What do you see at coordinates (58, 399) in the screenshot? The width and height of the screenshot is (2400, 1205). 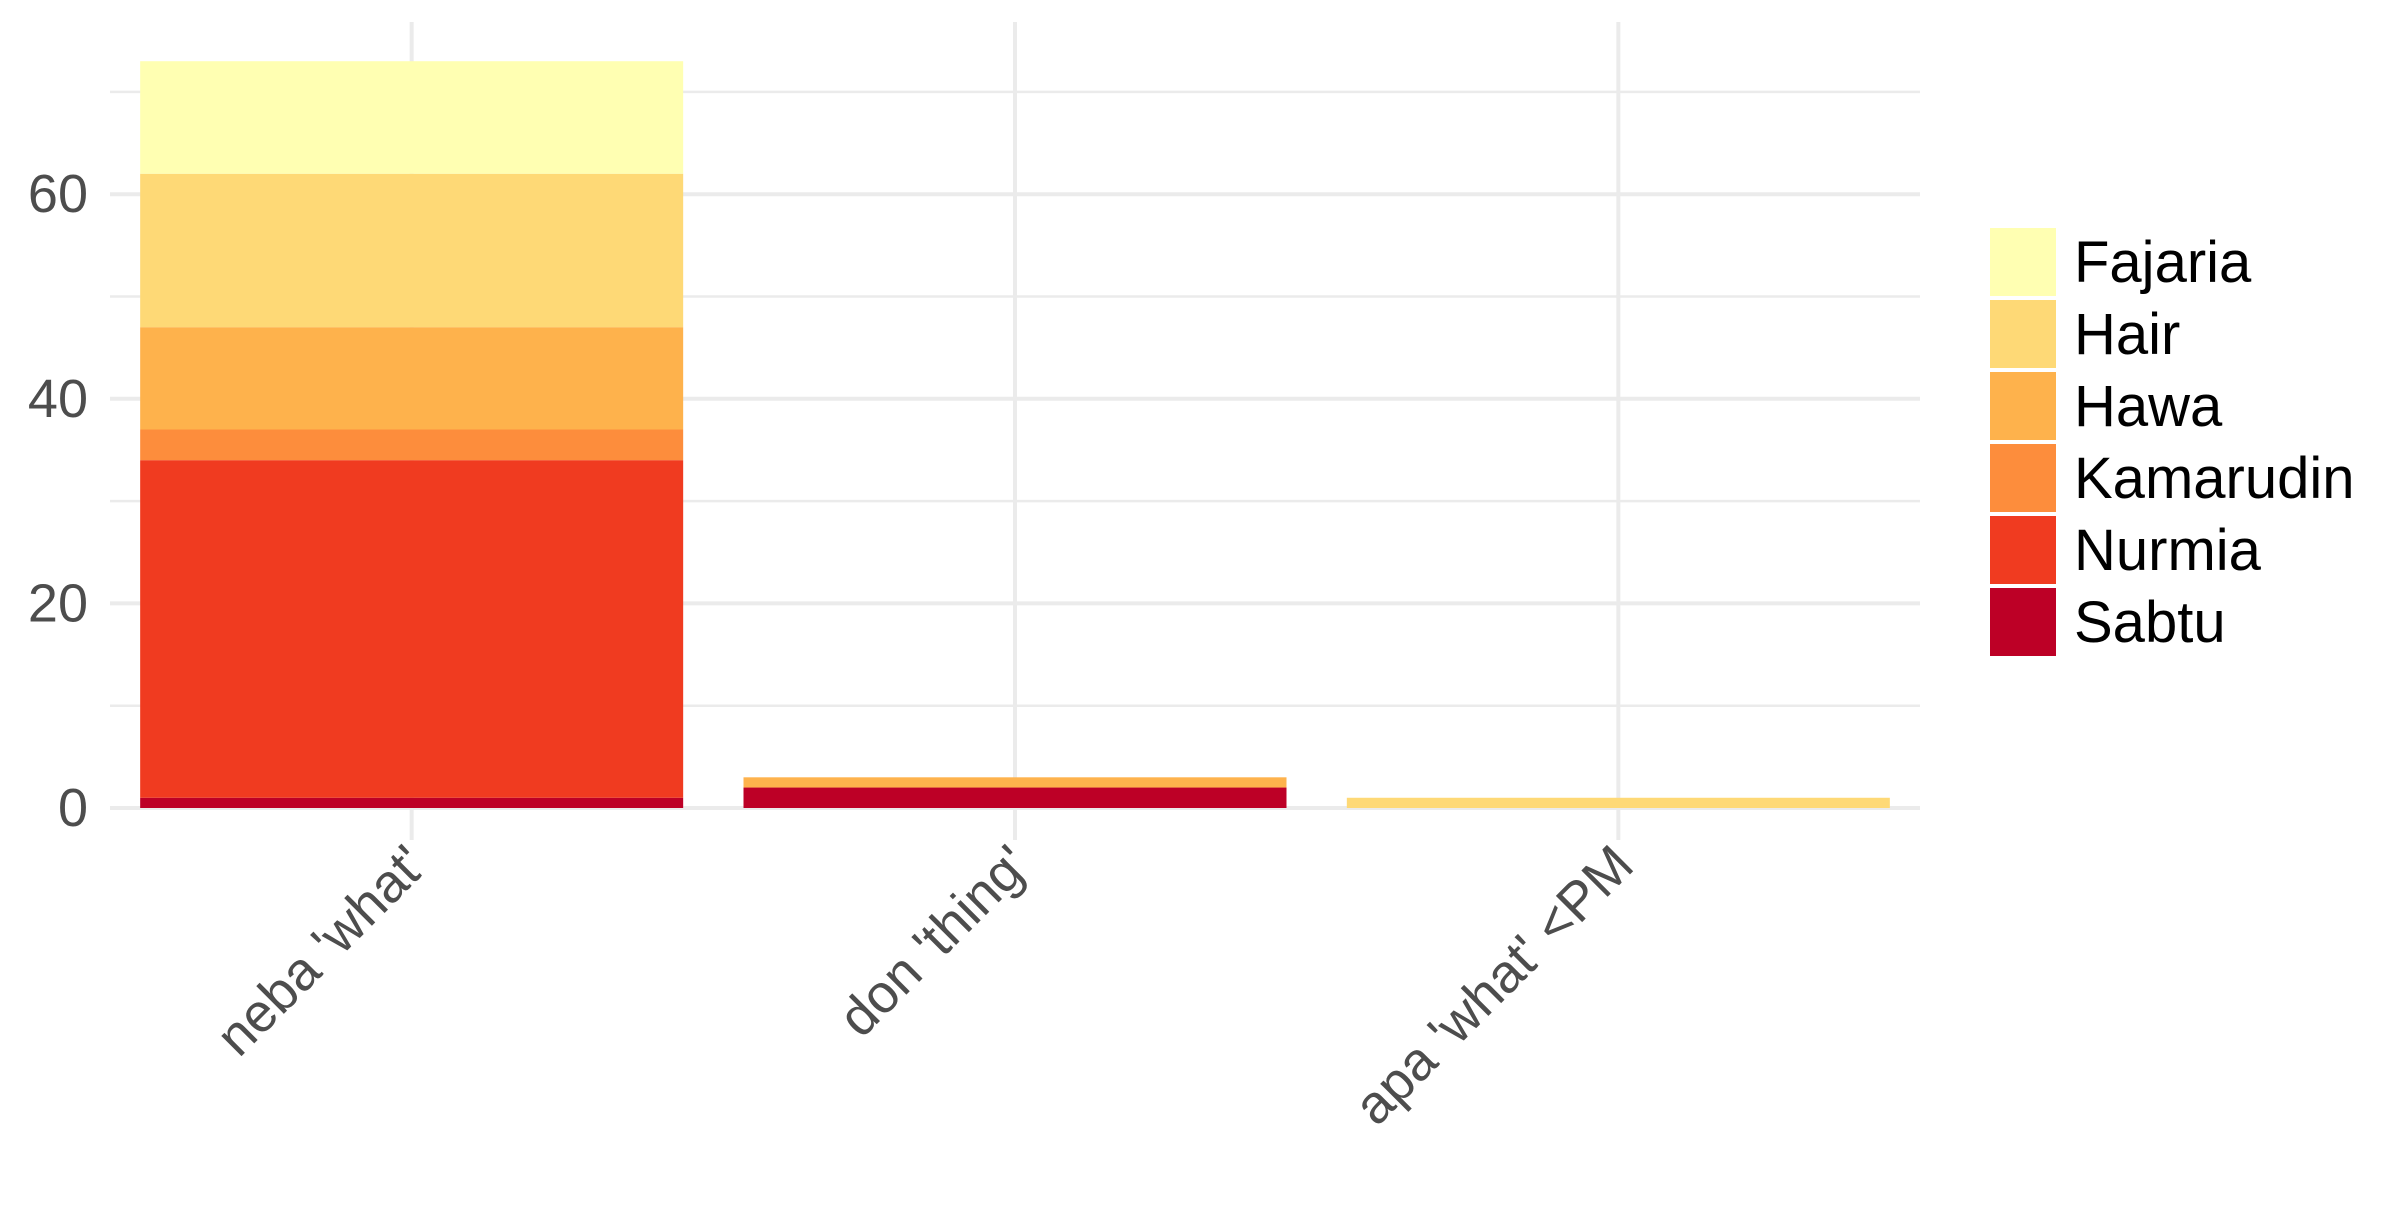 I see `y-tick-label: 40` at bounding box center [58, 399].